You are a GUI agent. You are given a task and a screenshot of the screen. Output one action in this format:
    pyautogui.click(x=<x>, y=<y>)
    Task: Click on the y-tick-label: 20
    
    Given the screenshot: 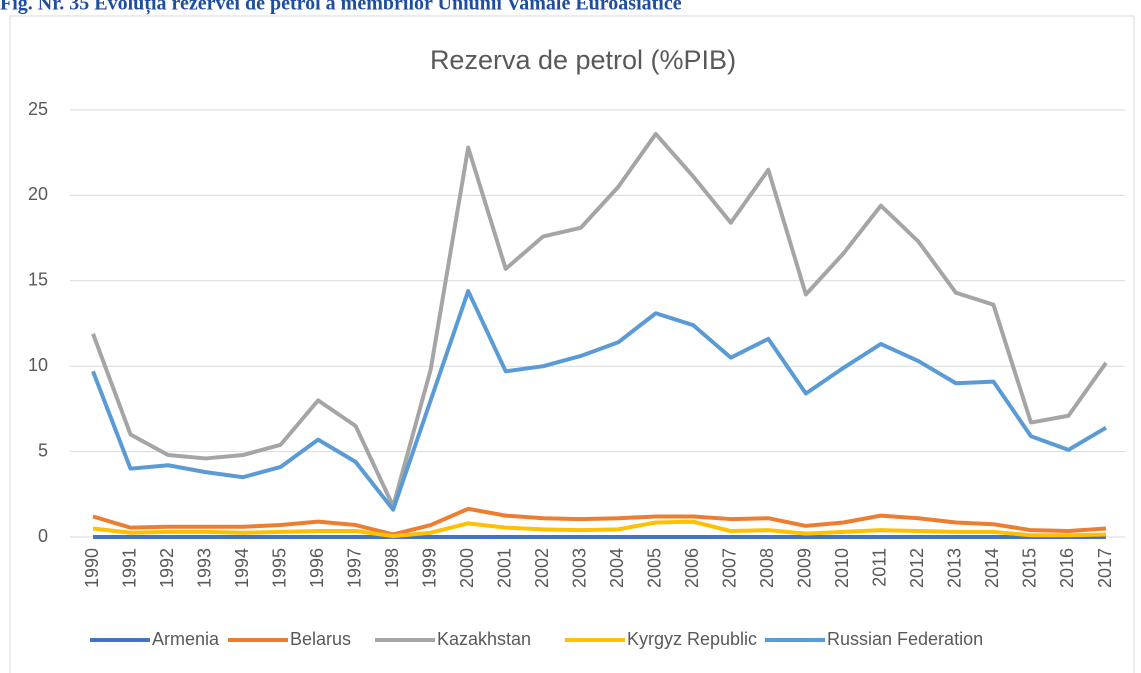 What is the action you would take?
    pyautogui.click(x=38, y=194)
    